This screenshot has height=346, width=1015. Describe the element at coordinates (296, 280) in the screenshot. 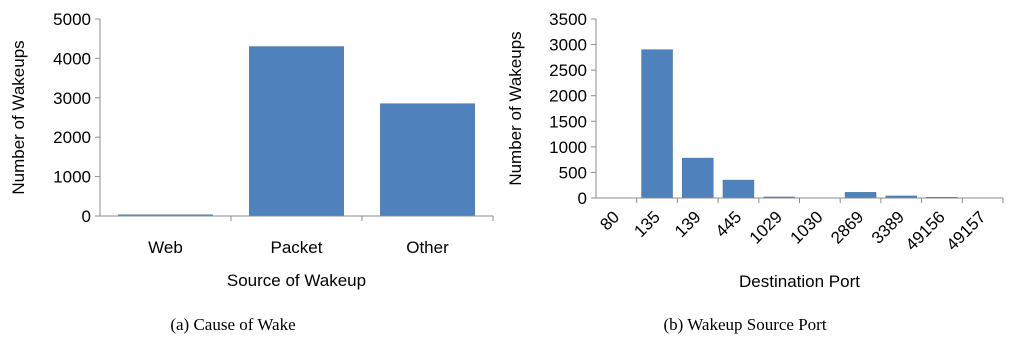

I see `x-axis-title: Source of Wakeup` at that location.